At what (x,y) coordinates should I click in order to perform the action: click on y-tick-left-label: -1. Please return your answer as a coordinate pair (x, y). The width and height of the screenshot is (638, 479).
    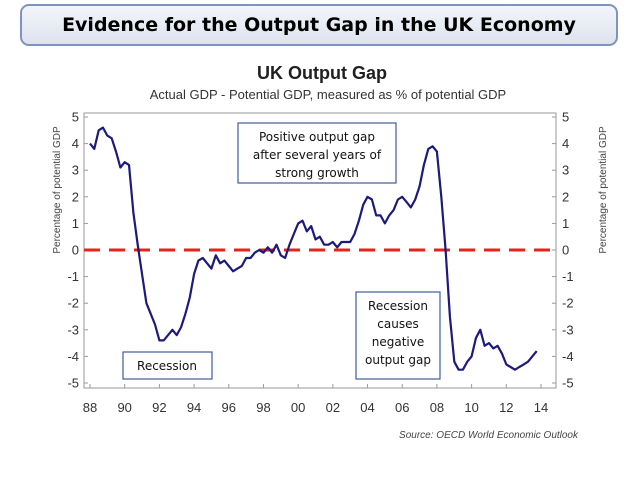
    Looking at the image, I should click on (73, 276).